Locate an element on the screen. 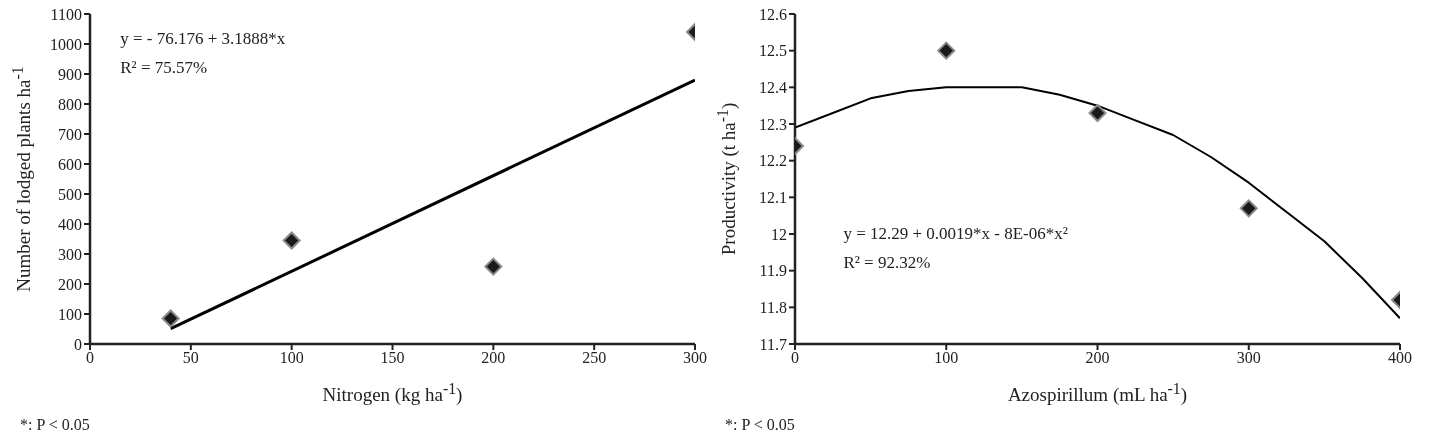 Image resolution: width=1429 pixels, height=444 pixels. y-tick-label: 500 is located at coordinates (70, 194).